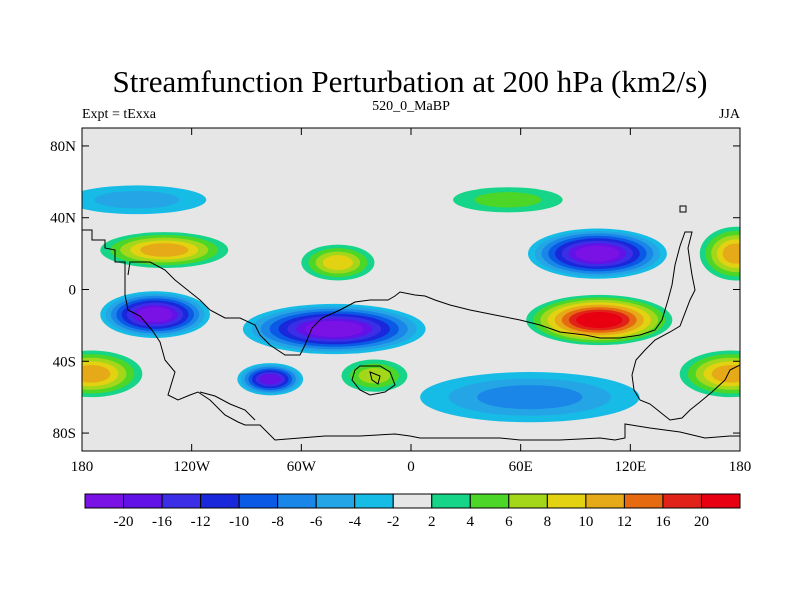 This screenshot has height=600, width=800. What do you see at coordinates (64, 362) in the screenshot?
I see `y-tick-label: 40S` at bounding box center [64, 362].